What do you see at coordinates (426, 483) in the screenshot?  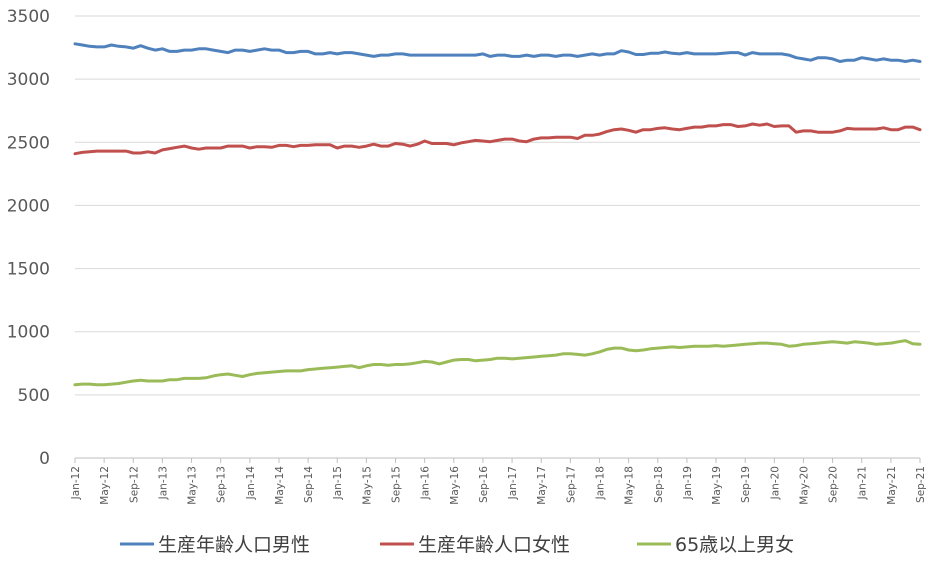 I see `x-tick-label: Jan-16` at bounding box center [426, 483].